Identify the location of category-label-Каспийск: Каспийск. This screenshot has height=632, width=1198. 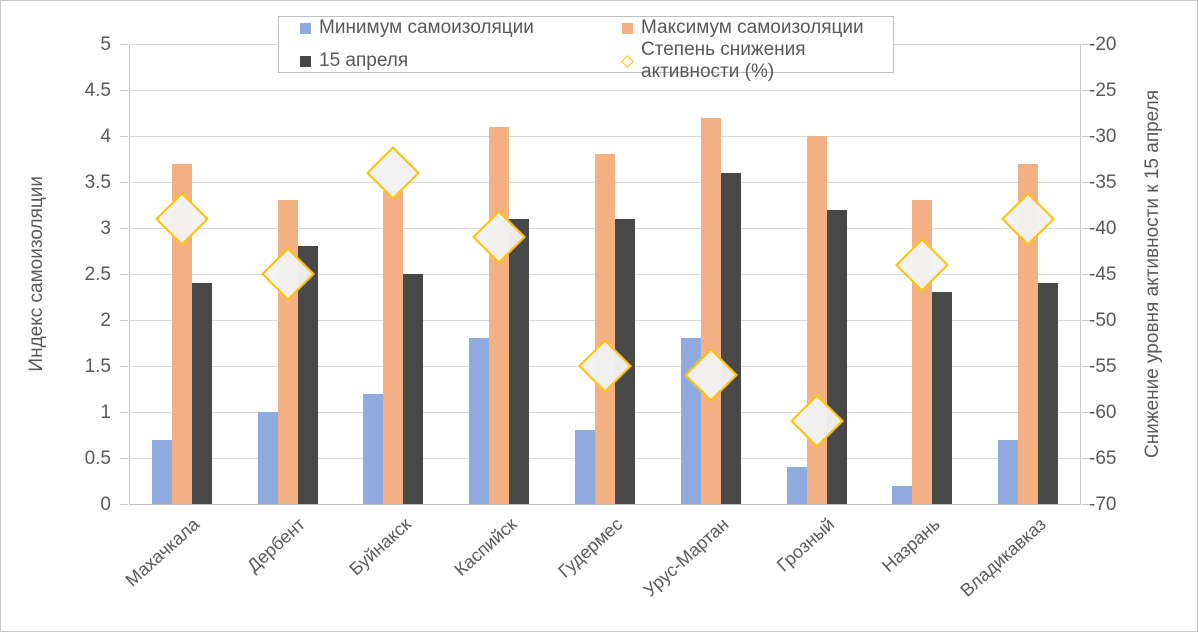
(485, 547).